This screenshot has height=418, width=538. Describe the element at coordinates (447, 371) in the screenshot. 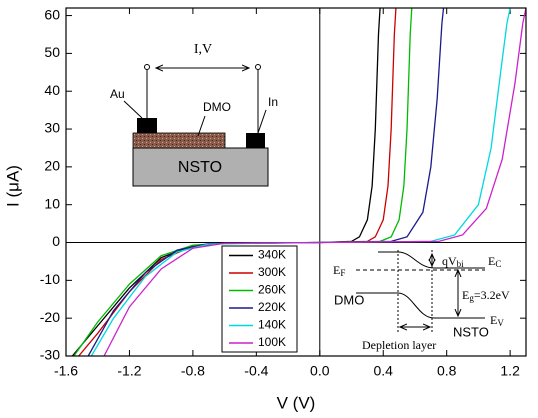

I see `x-tick-label: 0.8` at that location.